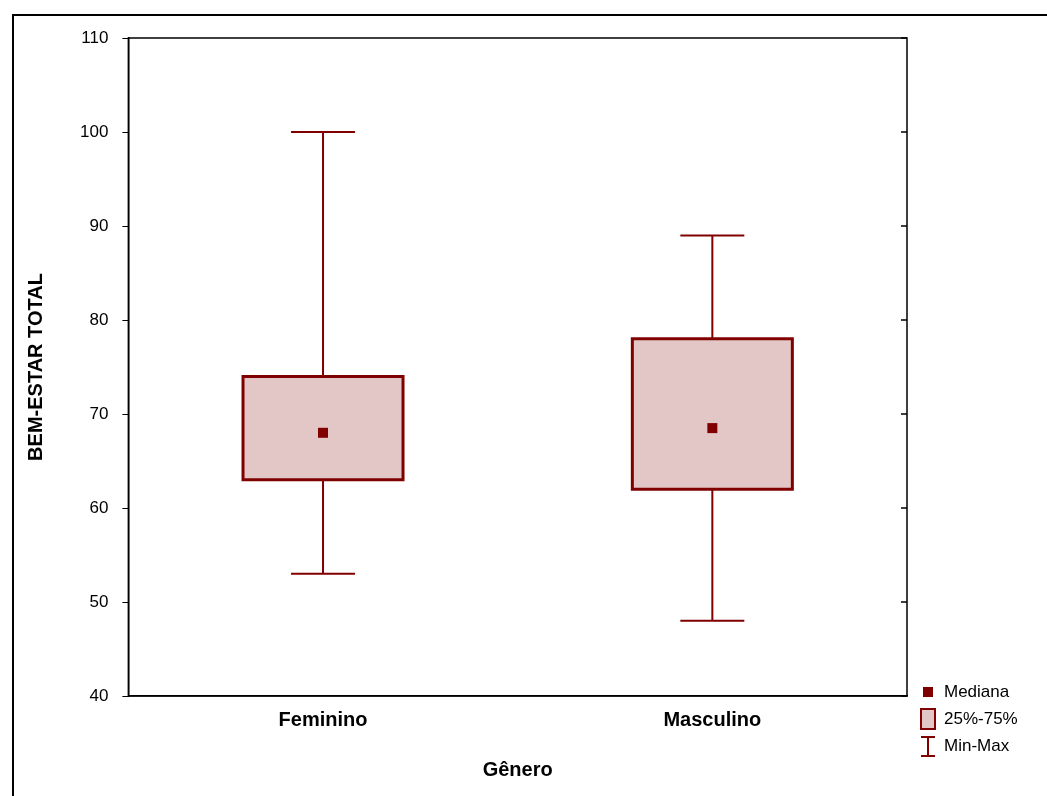 The height and width of the screenshot is (796, 1047). What do you see at coordinates (99, 319) in the screenshot?
I see `y-tick-label: 80` at bounding box center [99, 319].